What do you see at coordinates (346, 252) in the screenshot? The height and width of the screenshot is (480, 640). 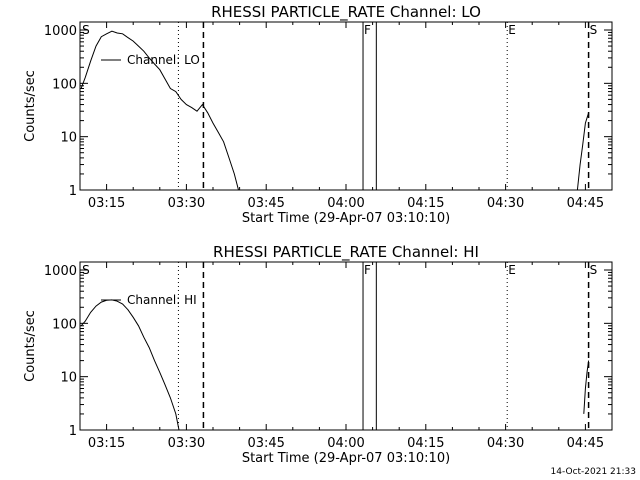 I see `chart-title: RHESSI PARTICLE_RATE Channel: HI` at bounding box center [346, 252].